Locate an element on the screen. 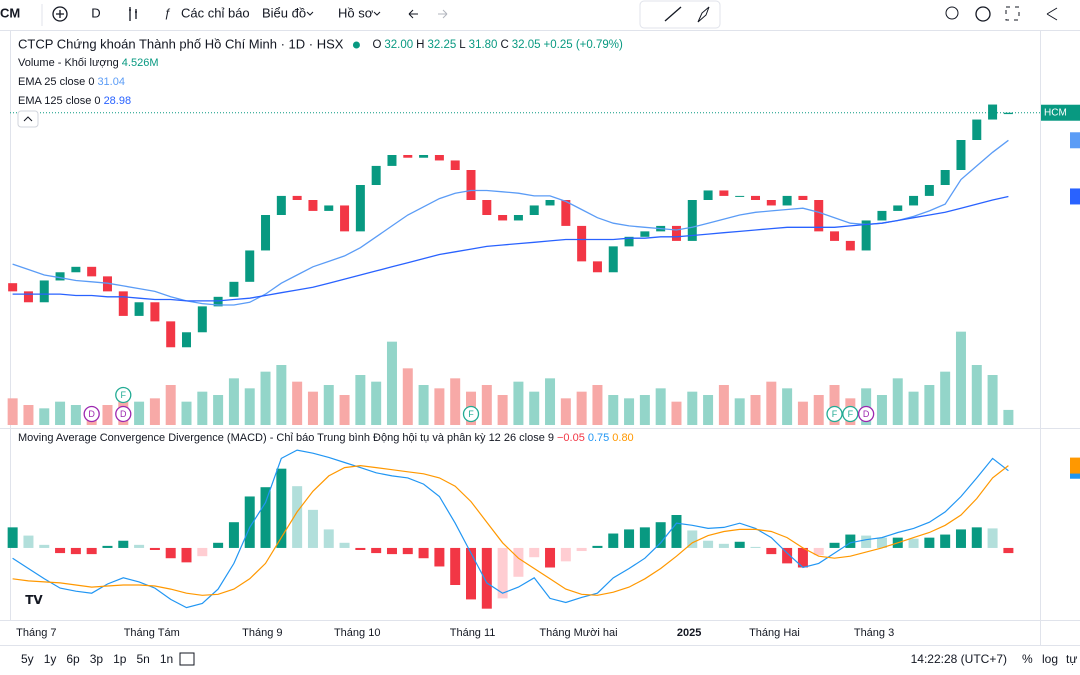 The height and width of the screenshot is (675, 1080). trend-line-tool is located at coordinates (673, 14).